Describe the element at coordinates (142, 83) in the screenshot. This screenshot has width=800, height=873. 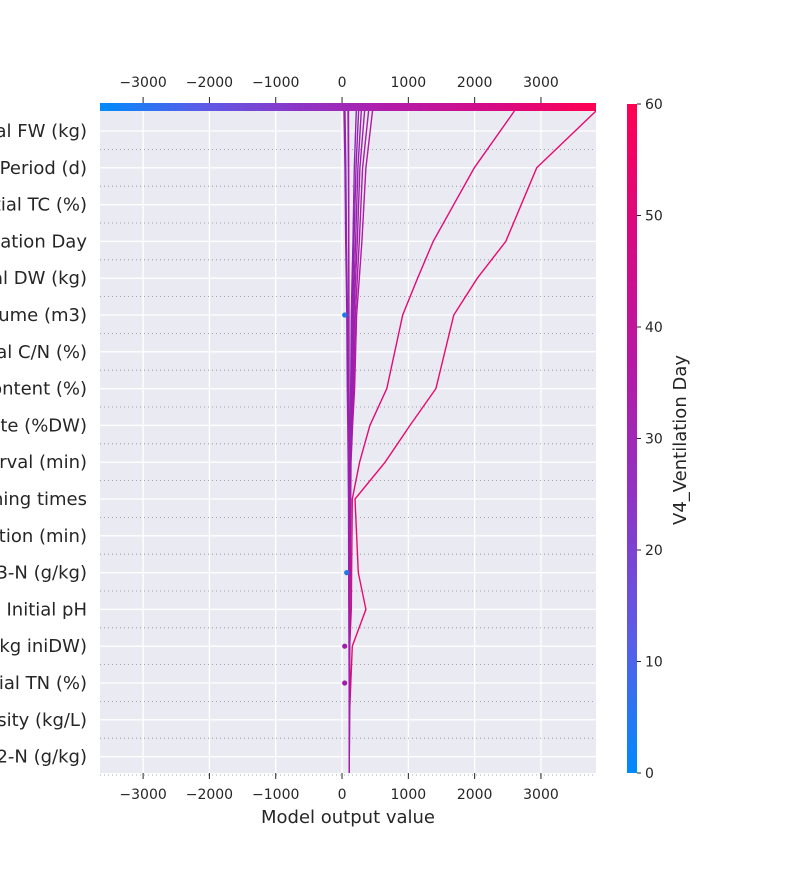
I see `x-tick-label-top: −3000` at that location.